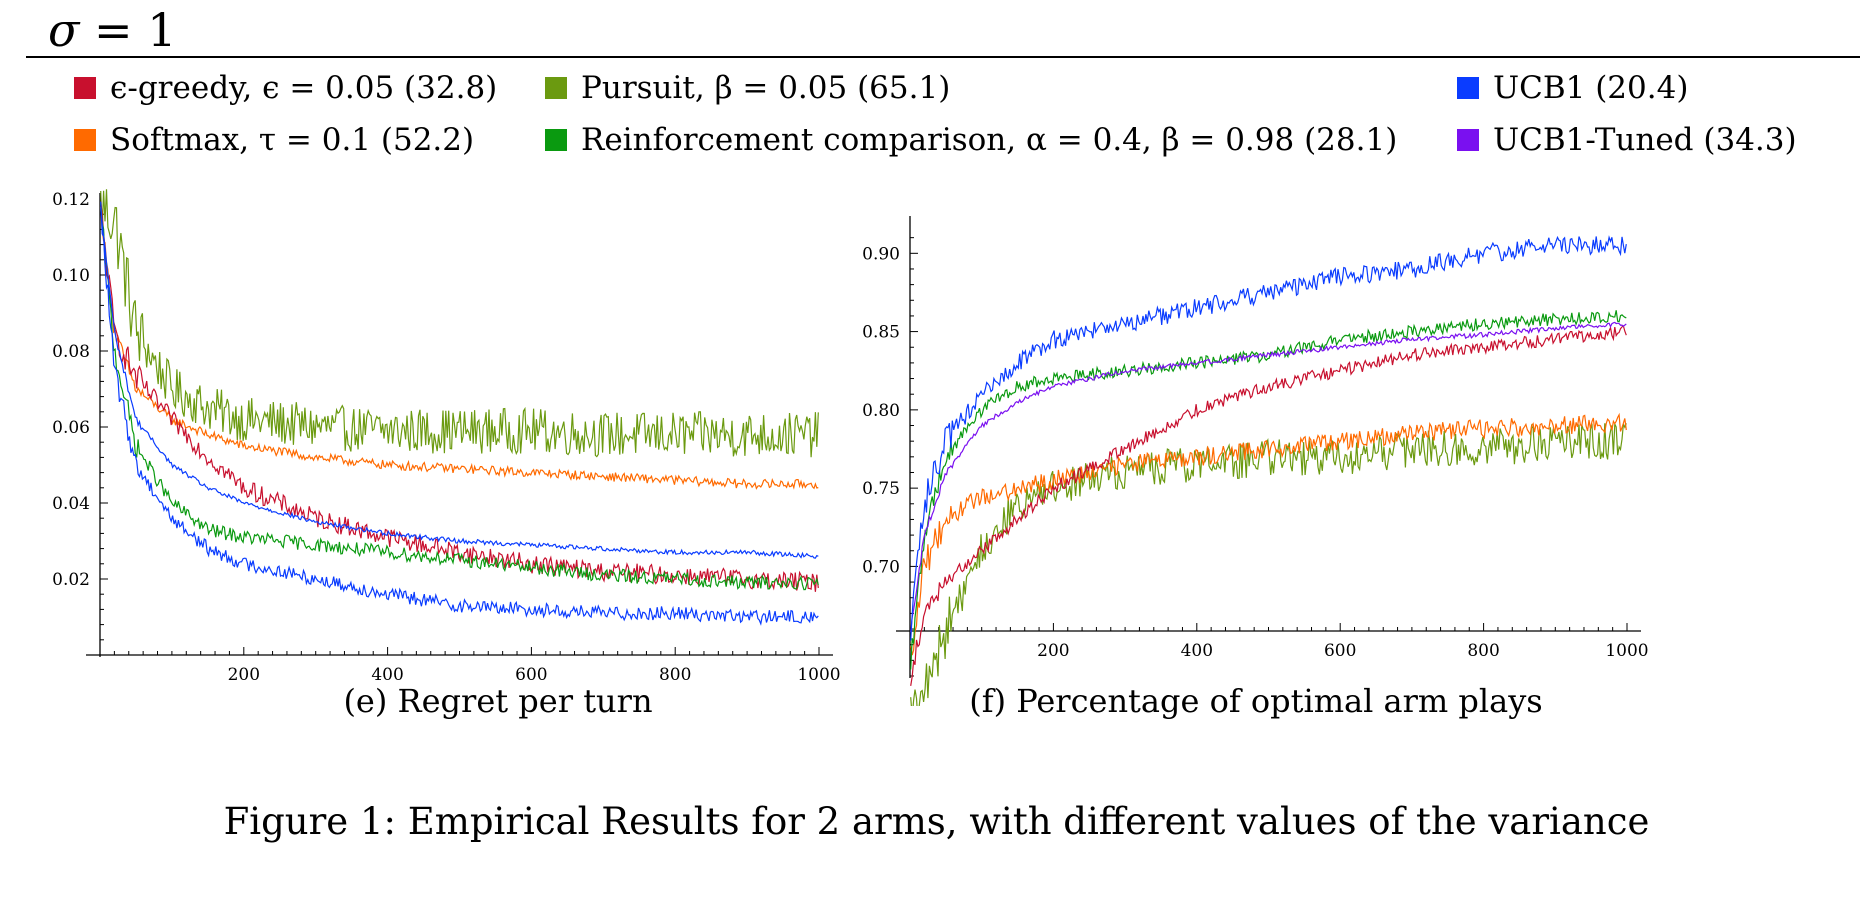 This screenshot has width=1873, height=897. I want to click on legend-label: UCB1-Tuned (34.3), so click(1645, 140).